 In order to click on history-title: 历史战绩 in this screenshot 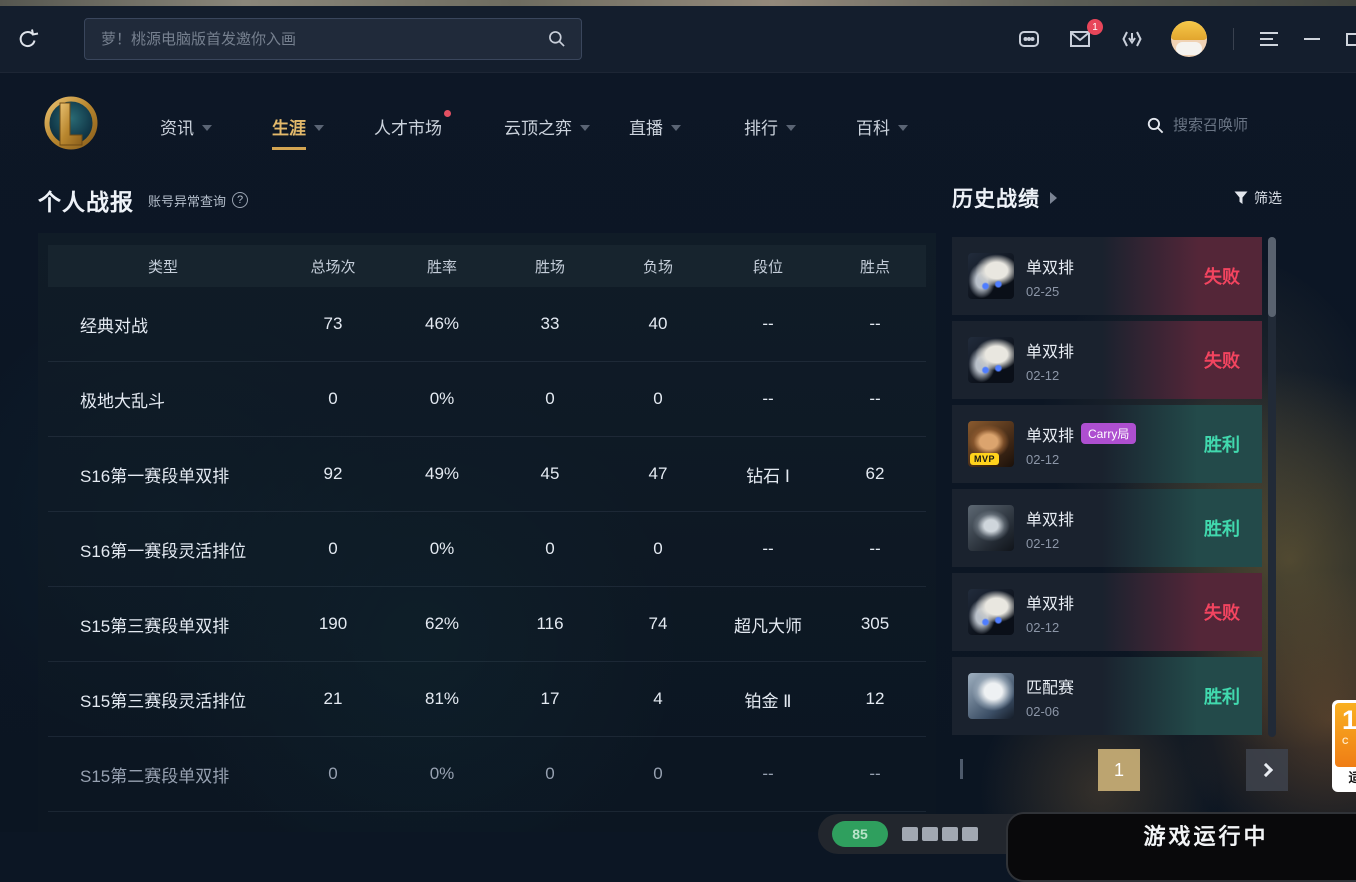, I will do `click(996, 199)`.